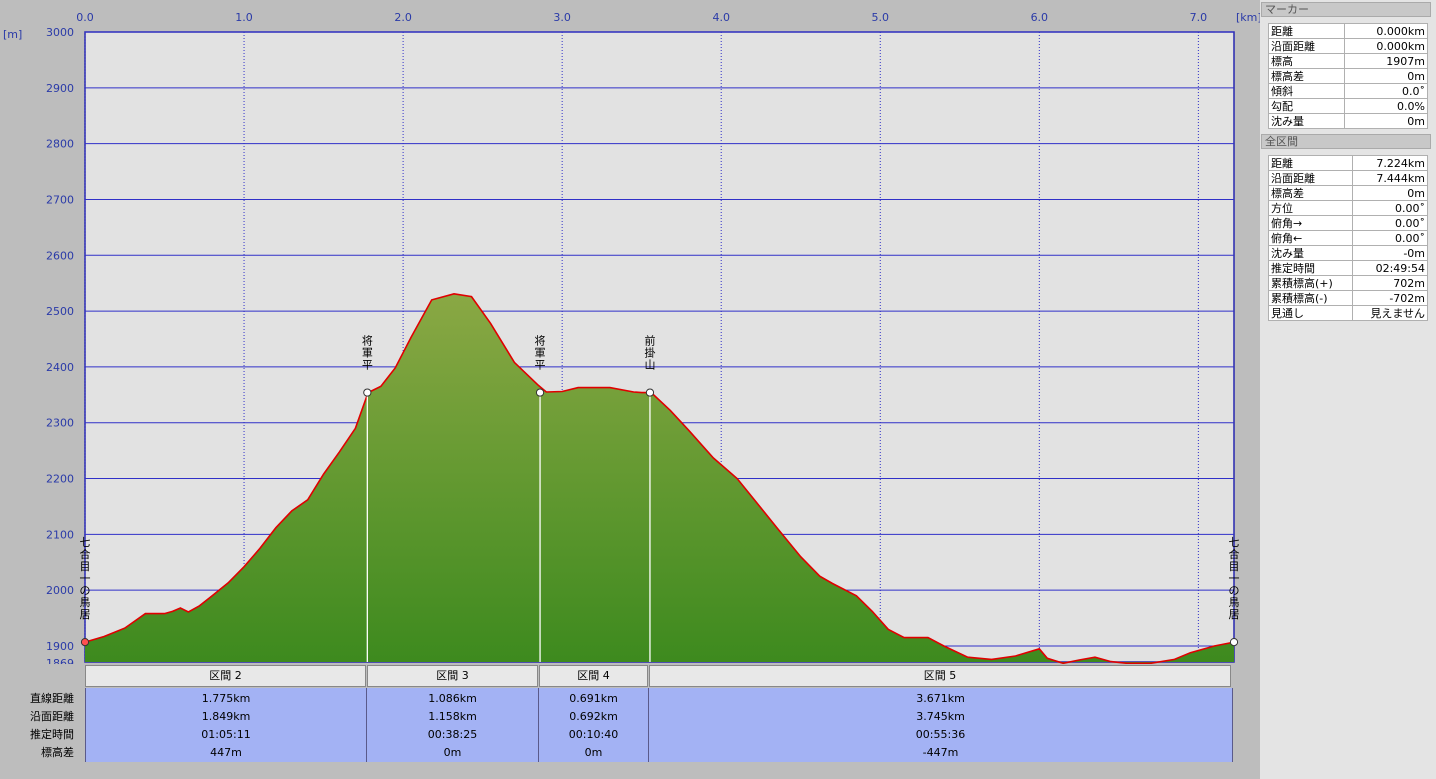  Describe the element at coordinates (721, 17) in the screenshot. I see `x-tick-label: 4.0` at that location.